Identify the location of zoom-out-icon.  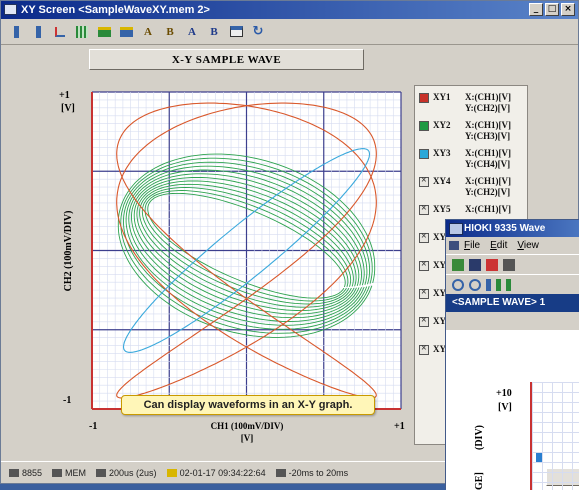
(475, 284).